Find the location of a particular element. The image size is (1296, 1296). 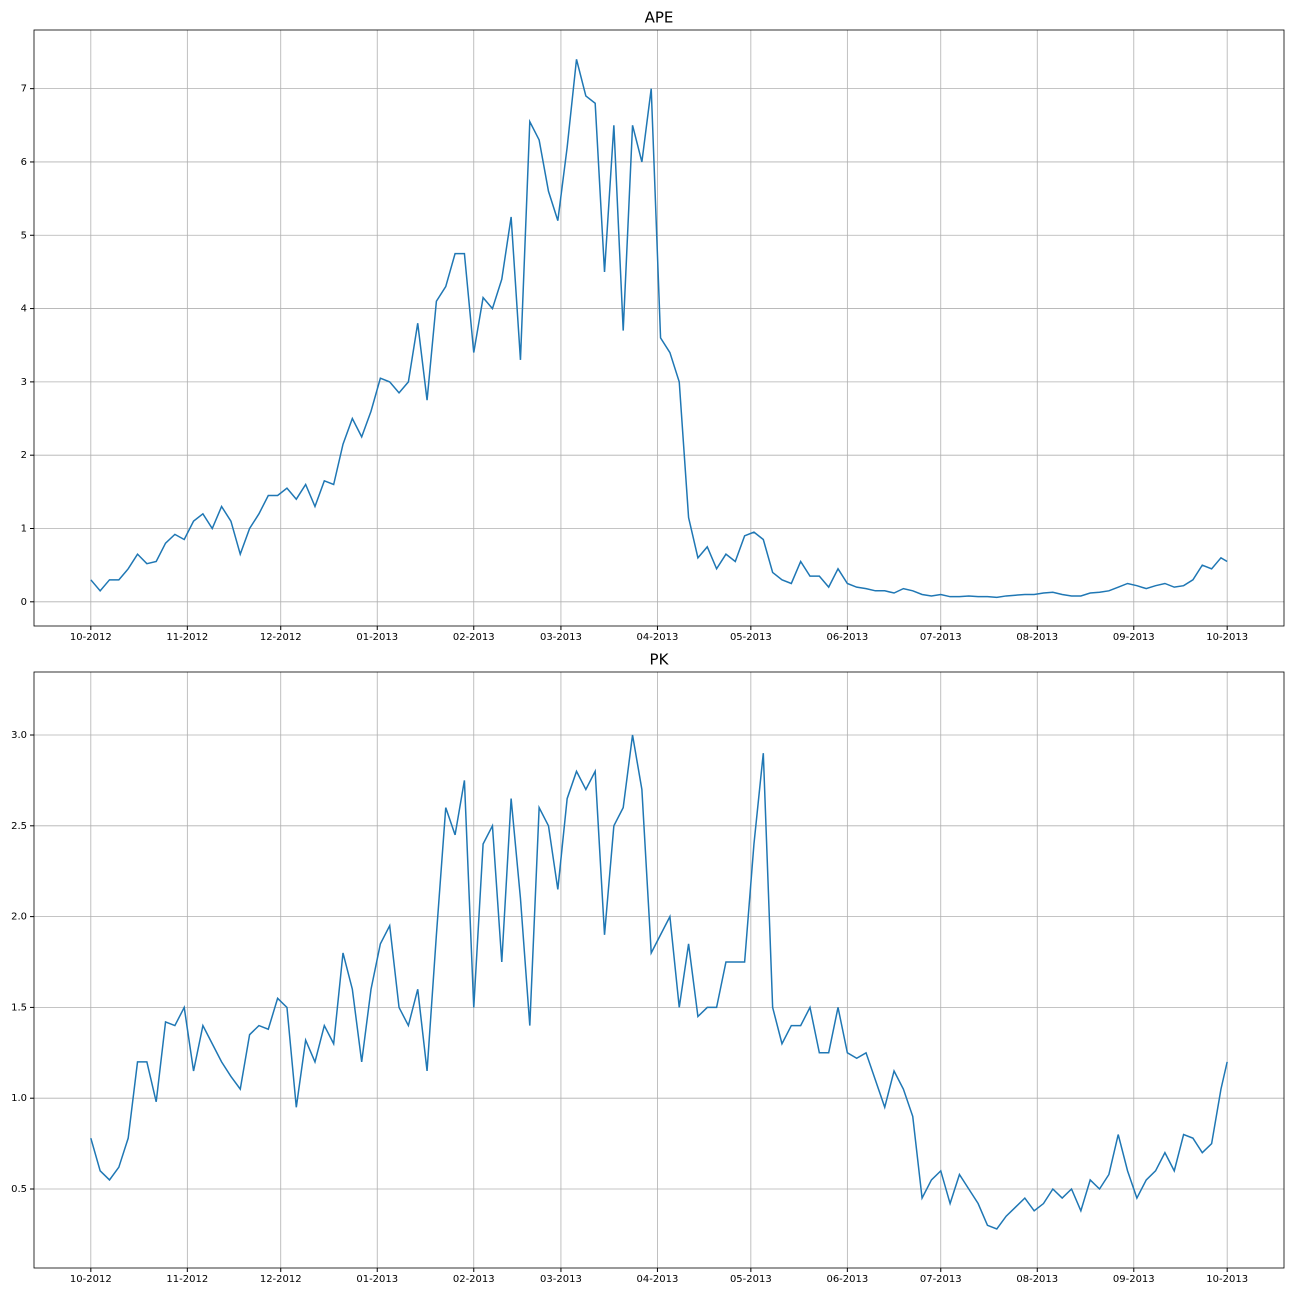

chart-title: APE is located at coordinates (659, 18).